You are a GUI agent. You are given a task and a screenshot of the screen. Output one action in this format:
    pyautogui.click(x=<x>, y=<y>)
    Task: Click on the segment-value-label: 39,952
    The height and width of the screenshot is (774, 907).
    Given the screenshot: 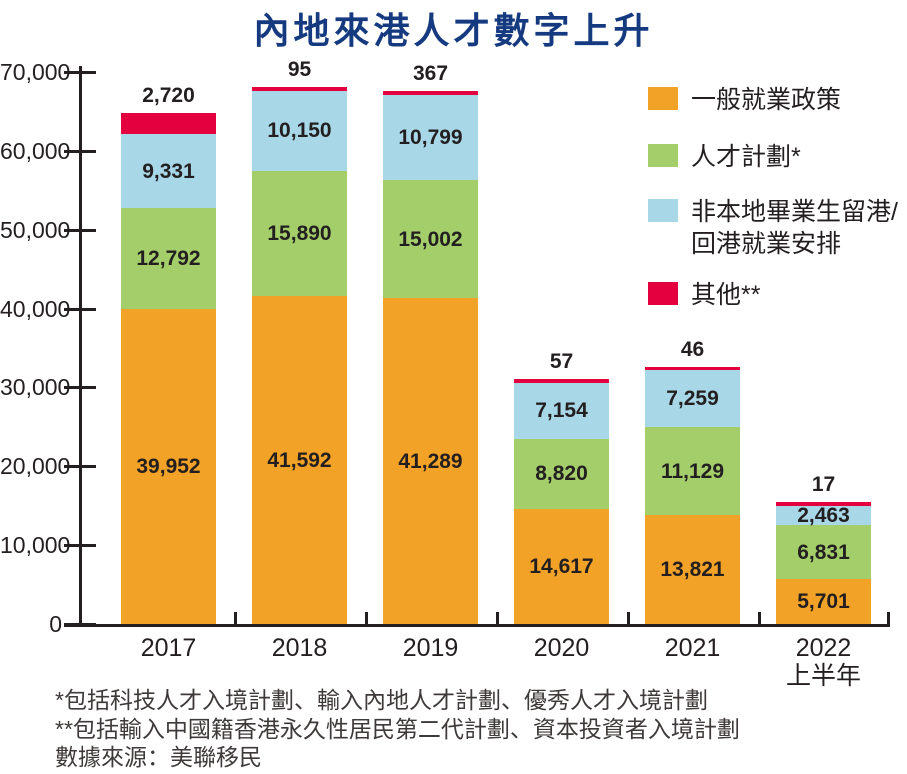 What is the action you would take?
    pyautogui.click(x=168, y=466)
    